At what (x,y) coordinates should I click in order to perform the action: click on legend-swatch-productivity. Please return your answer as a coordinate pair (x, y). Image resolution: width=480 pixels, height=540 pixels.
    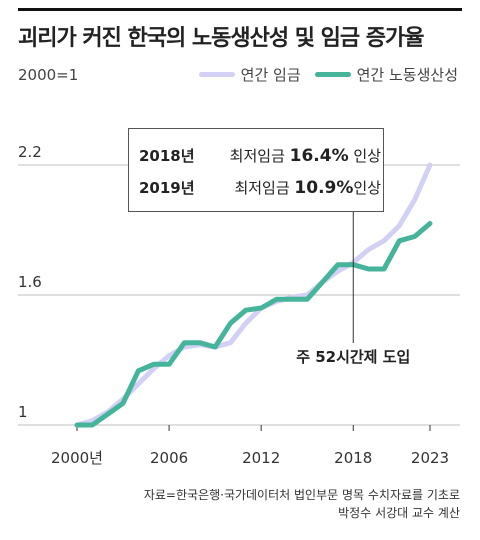
    Looking at the image, I should click on (332, 74).